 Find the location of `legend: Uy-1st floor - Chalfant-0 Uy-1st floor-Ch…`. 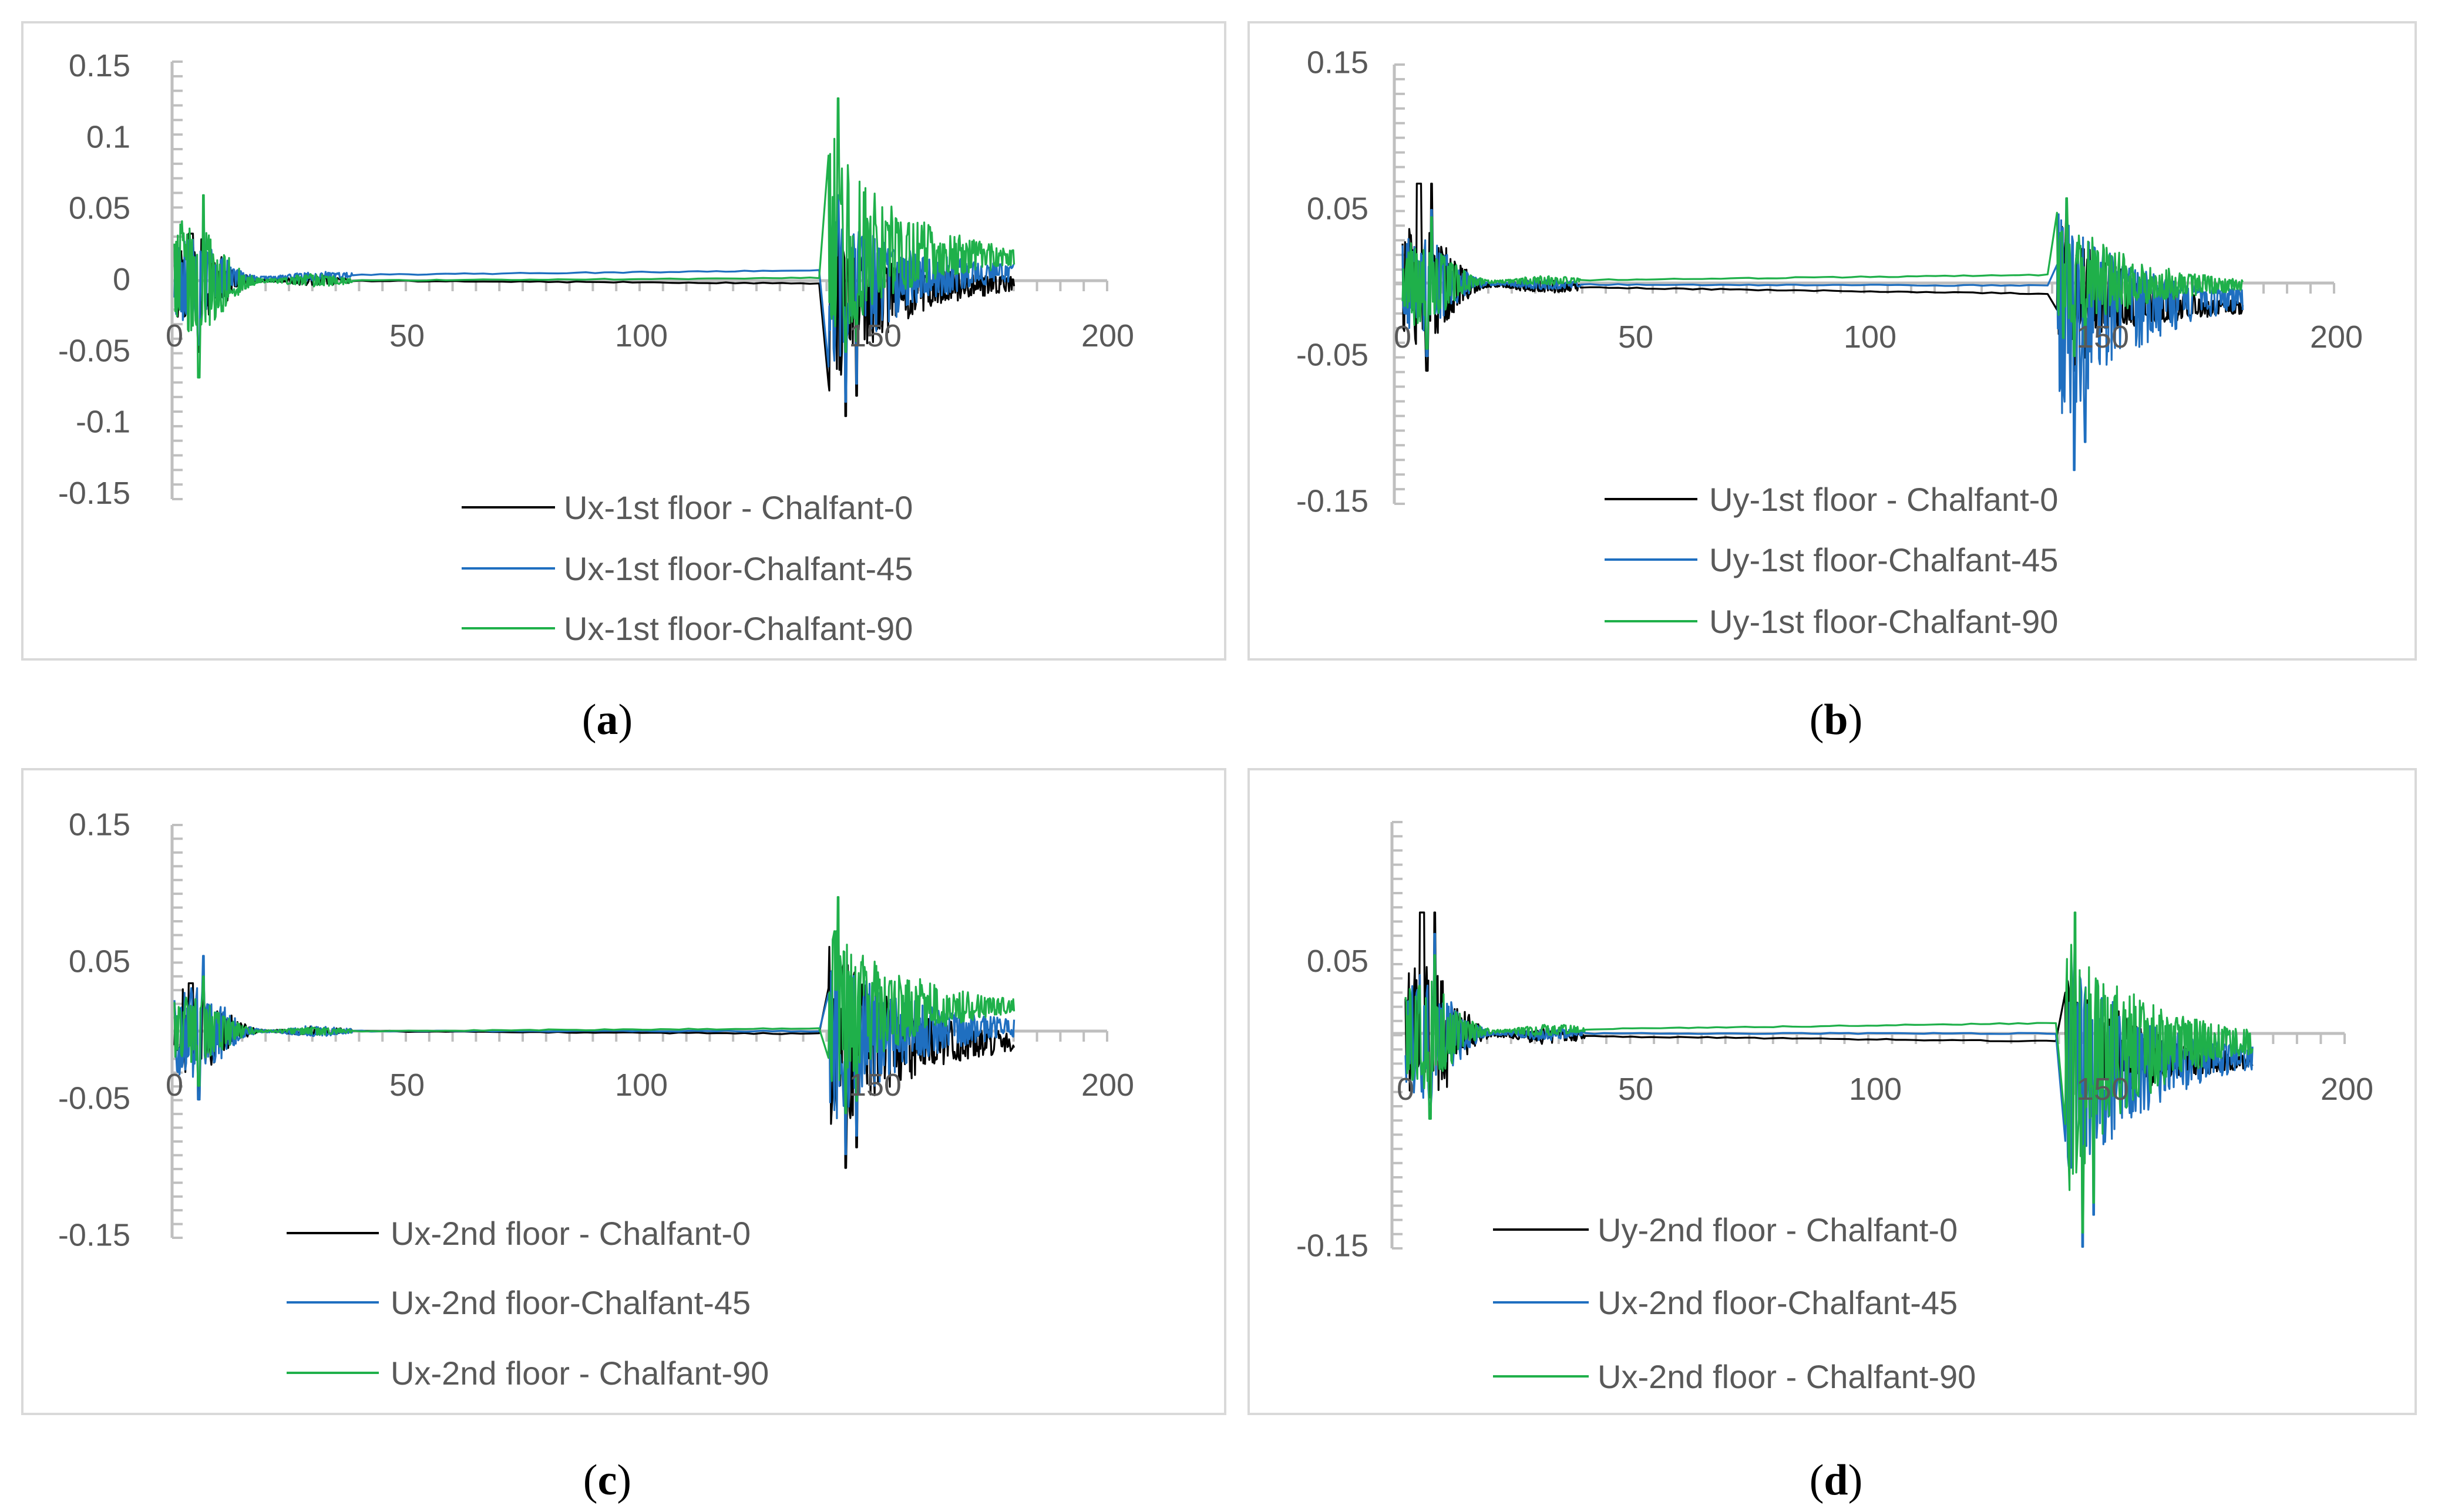

legend: Uy-1st floor - Chalfant-0 Uy-1st floor-Ch… is located at coordinates (1831, 560).